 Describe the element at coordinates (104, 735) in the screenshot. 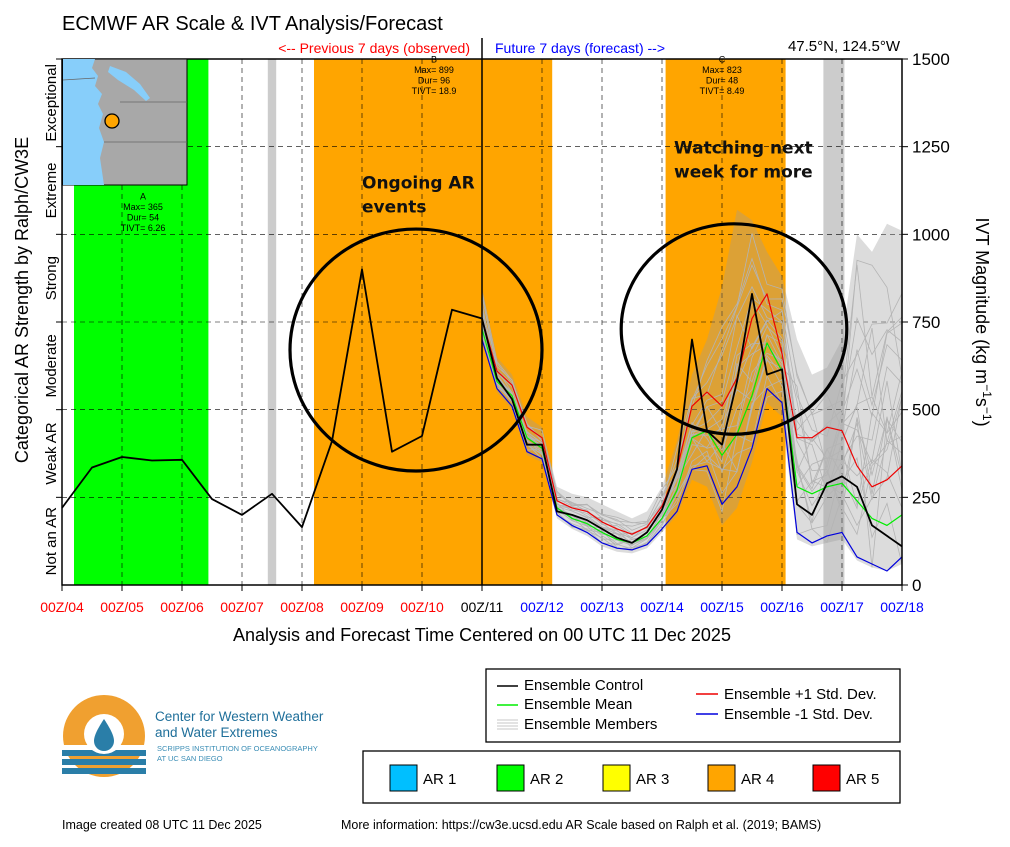

I see `water-drop-icon` at that location.